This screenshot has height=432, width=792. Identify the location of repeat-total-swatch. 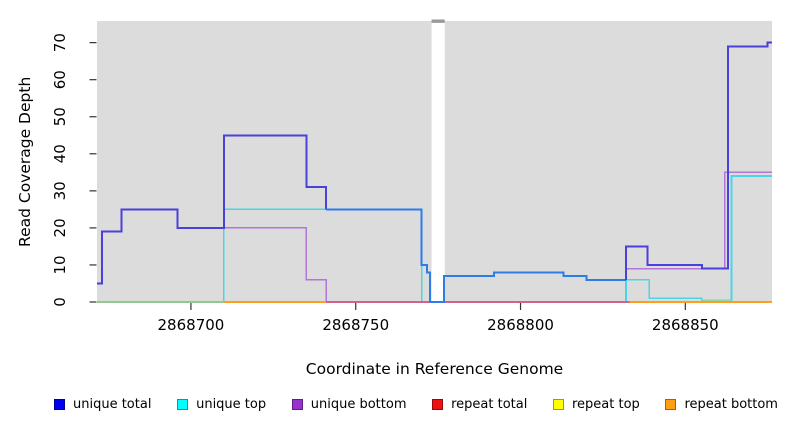
(438, 404).